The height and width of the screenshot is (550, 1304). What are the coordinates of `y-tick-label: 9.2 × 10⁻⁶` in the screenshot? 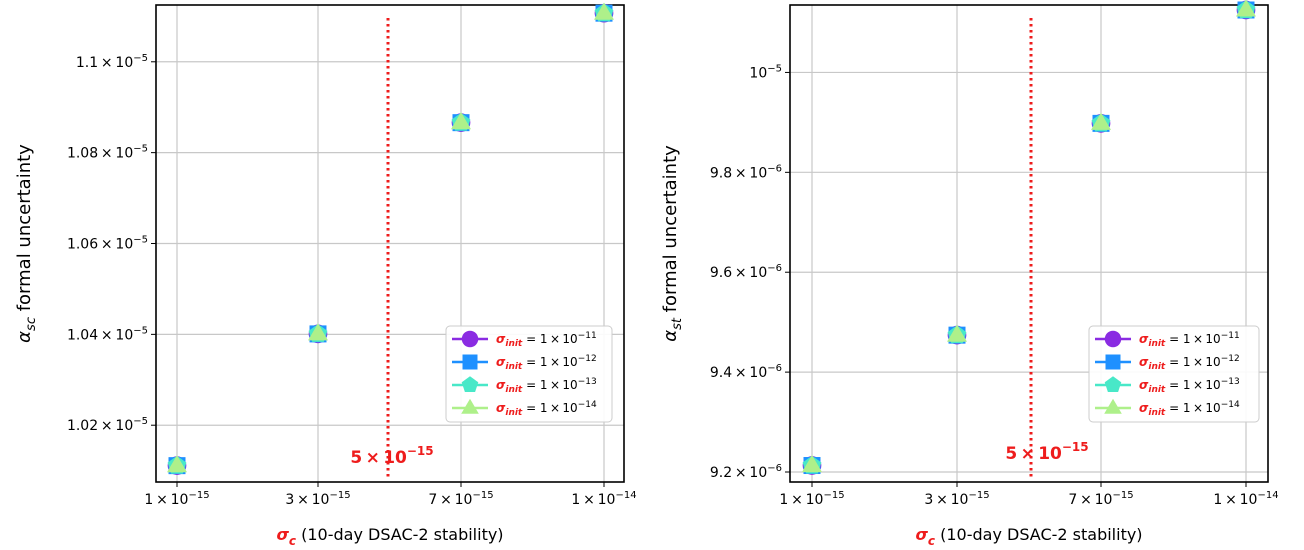 It's located at (746, 472).